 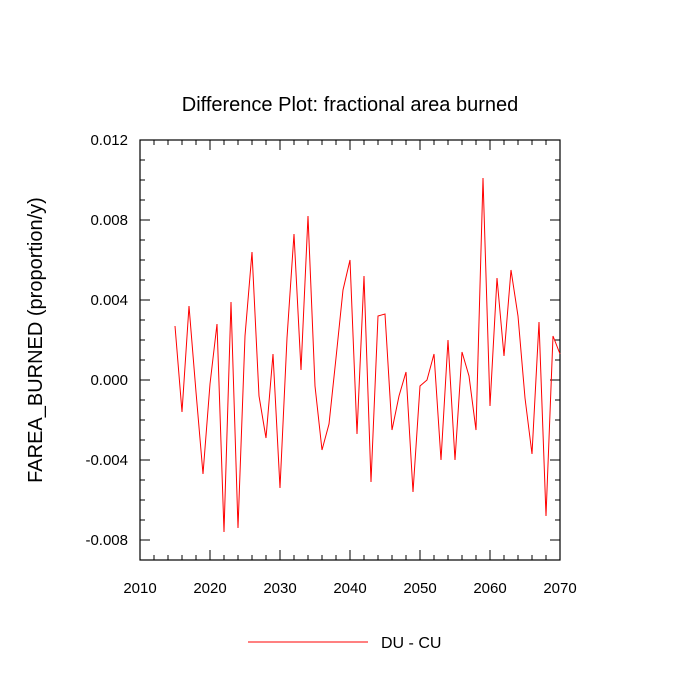 What do you see at coordinates (106, 540) in the screenshot?
I see `y-tick-label: -0.008` at bounding box center [106, 540].